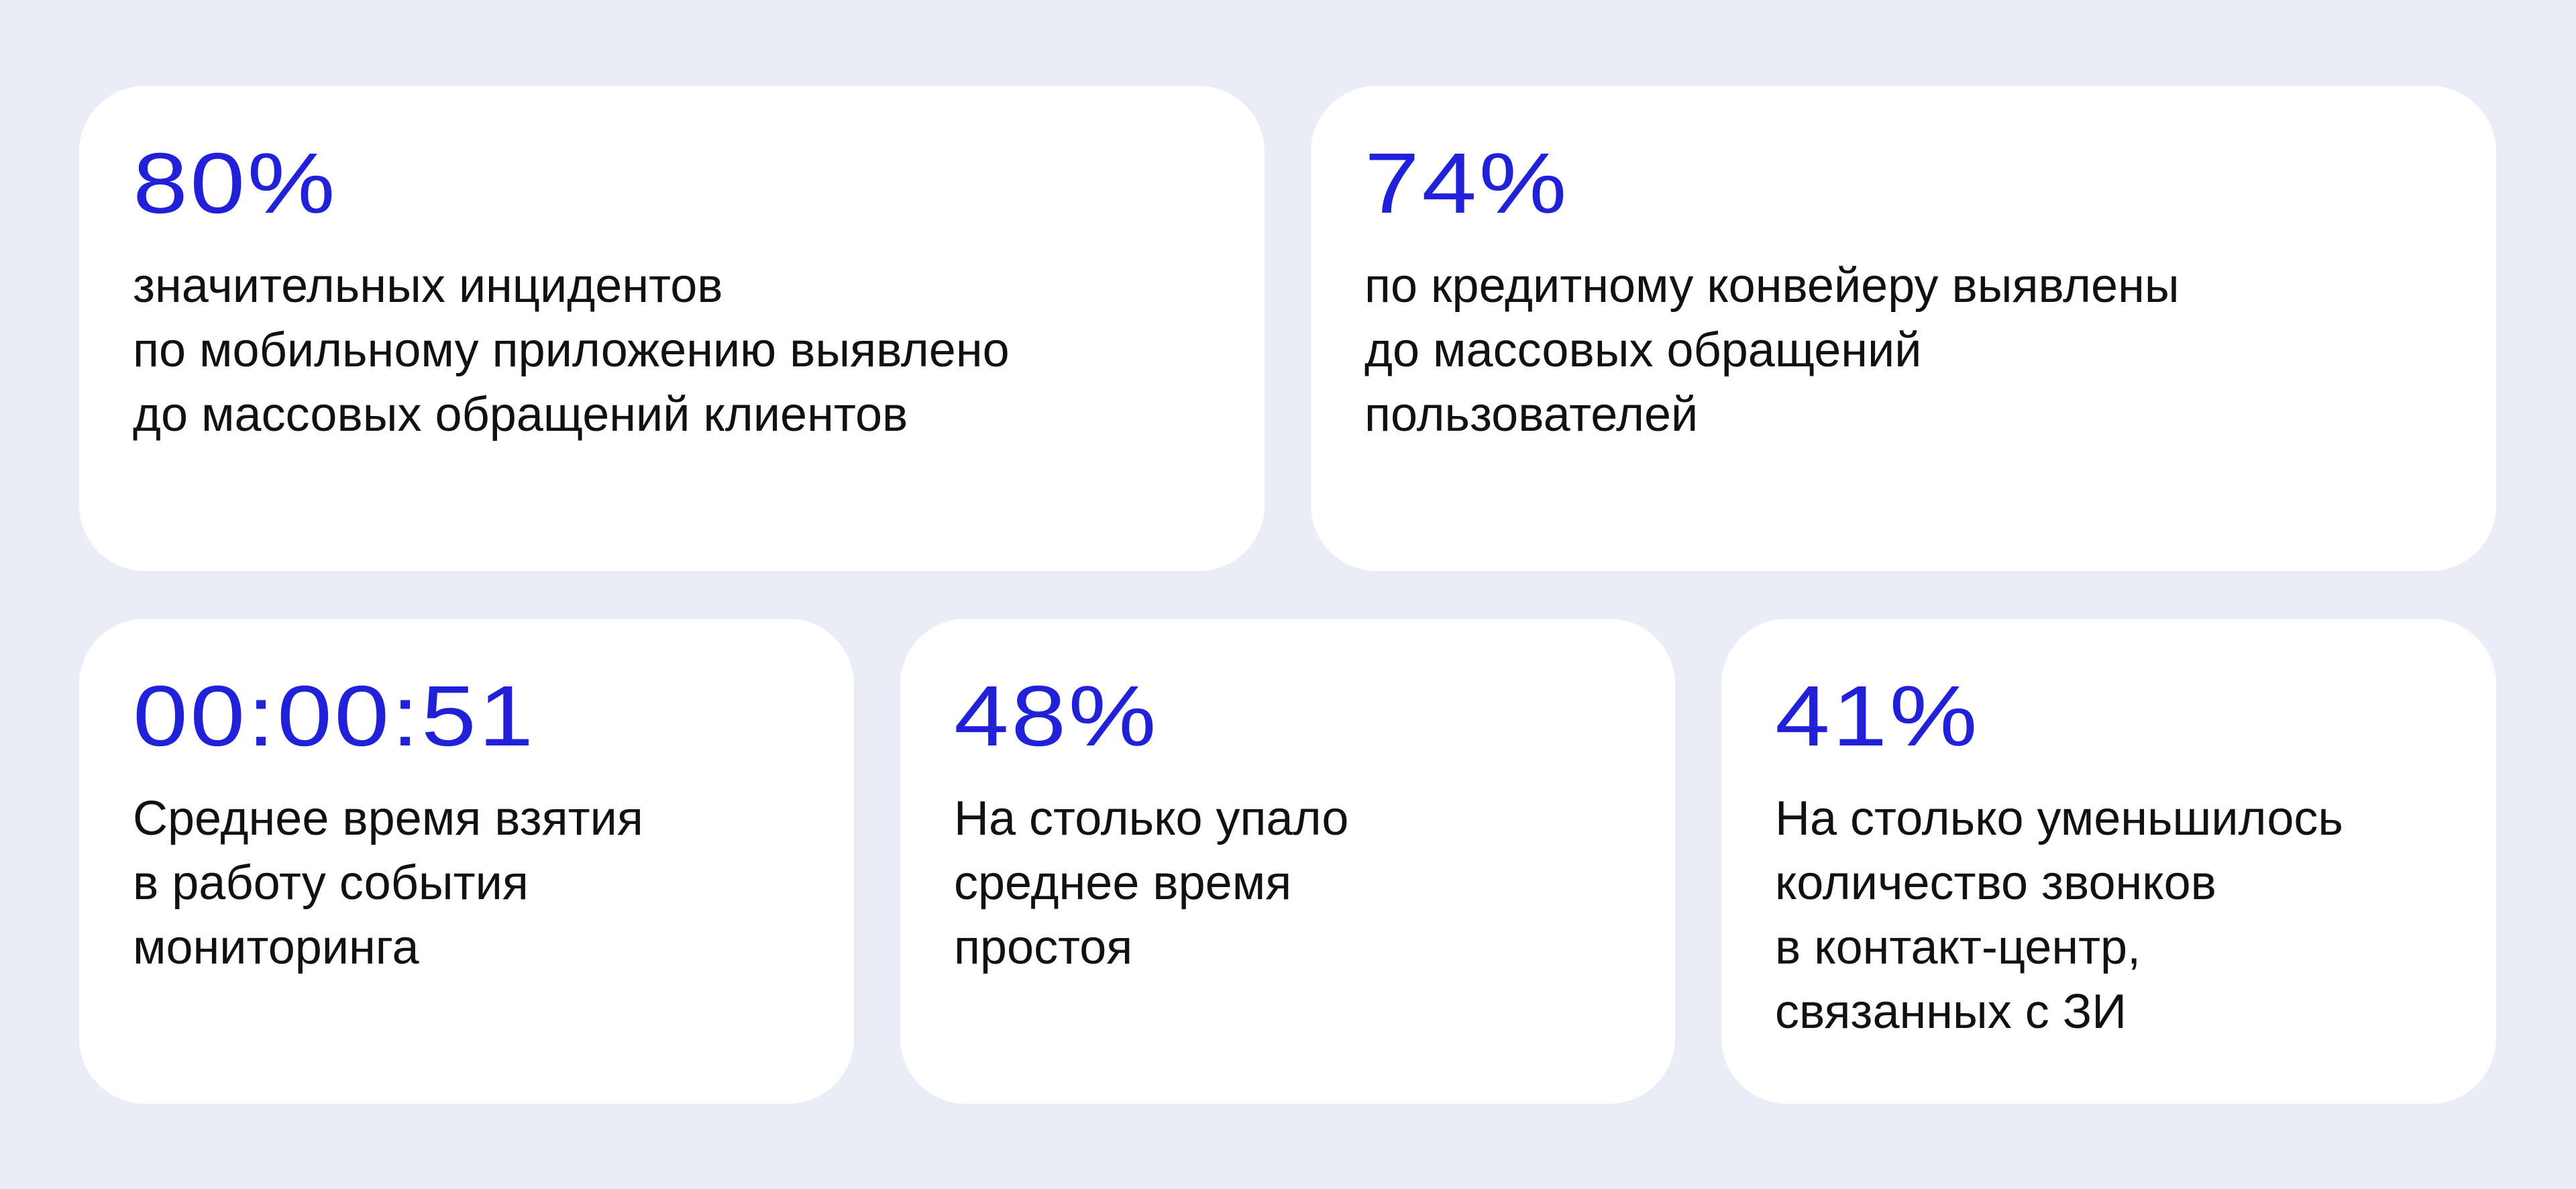 The width and height of the screenshot is (2576, 1189). Describe the element at coordinates (1995, 883) in the screenshot. I see `stat-description-line: количество звонков` at that location.